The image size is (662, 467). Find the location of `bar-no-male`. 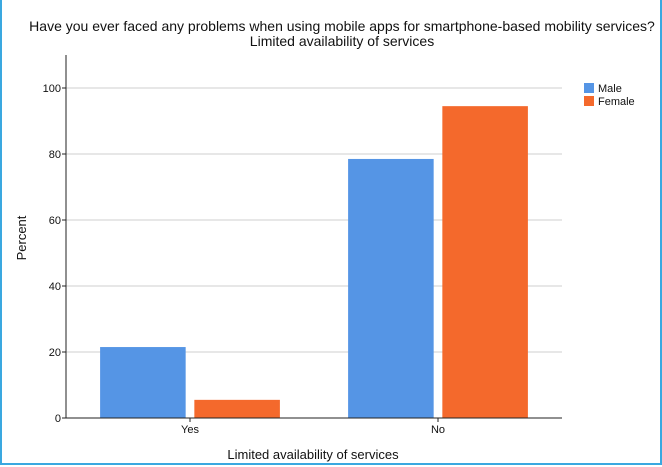

bar-no-male is located at coordinates (391, 288).